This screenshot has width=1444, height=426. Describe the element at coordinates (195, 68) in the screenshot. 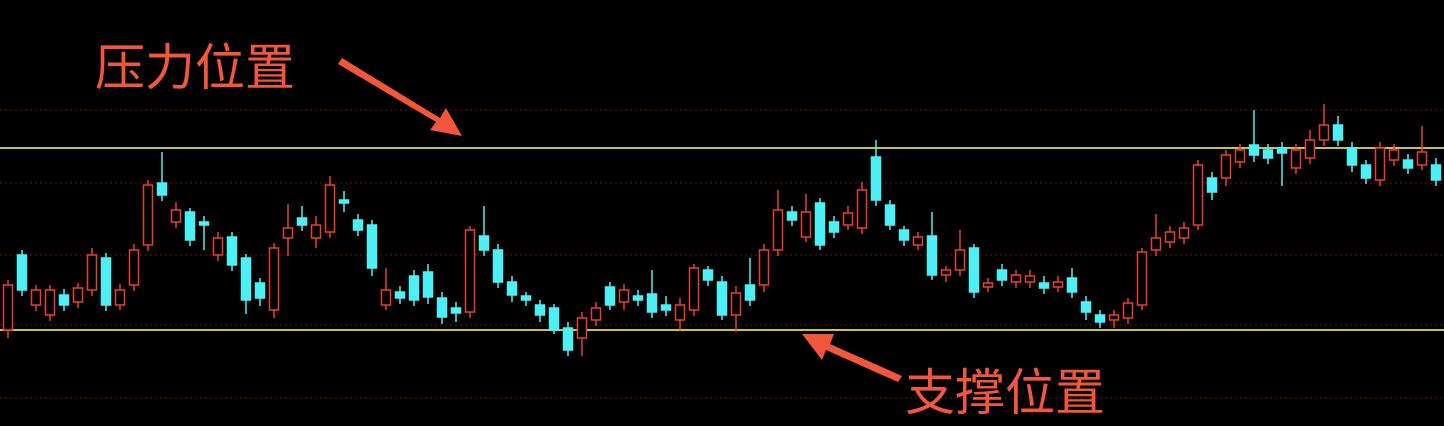

I see `annotation-resistance: 压力位置` at that location.